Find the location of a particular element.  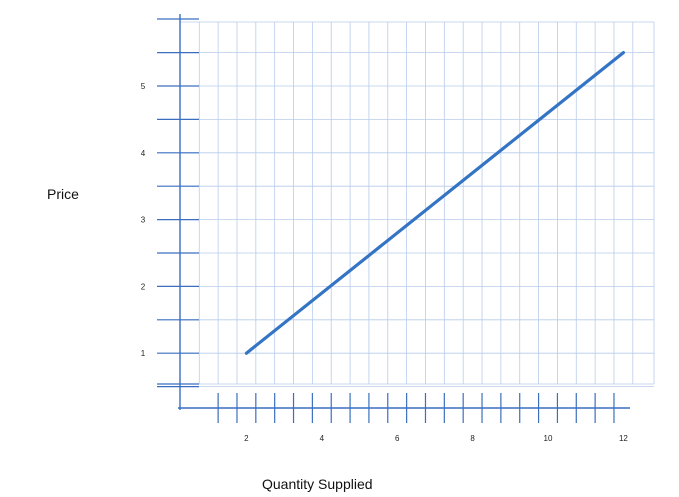

y-tick-label: 4 is located at coordinates (143, 153).